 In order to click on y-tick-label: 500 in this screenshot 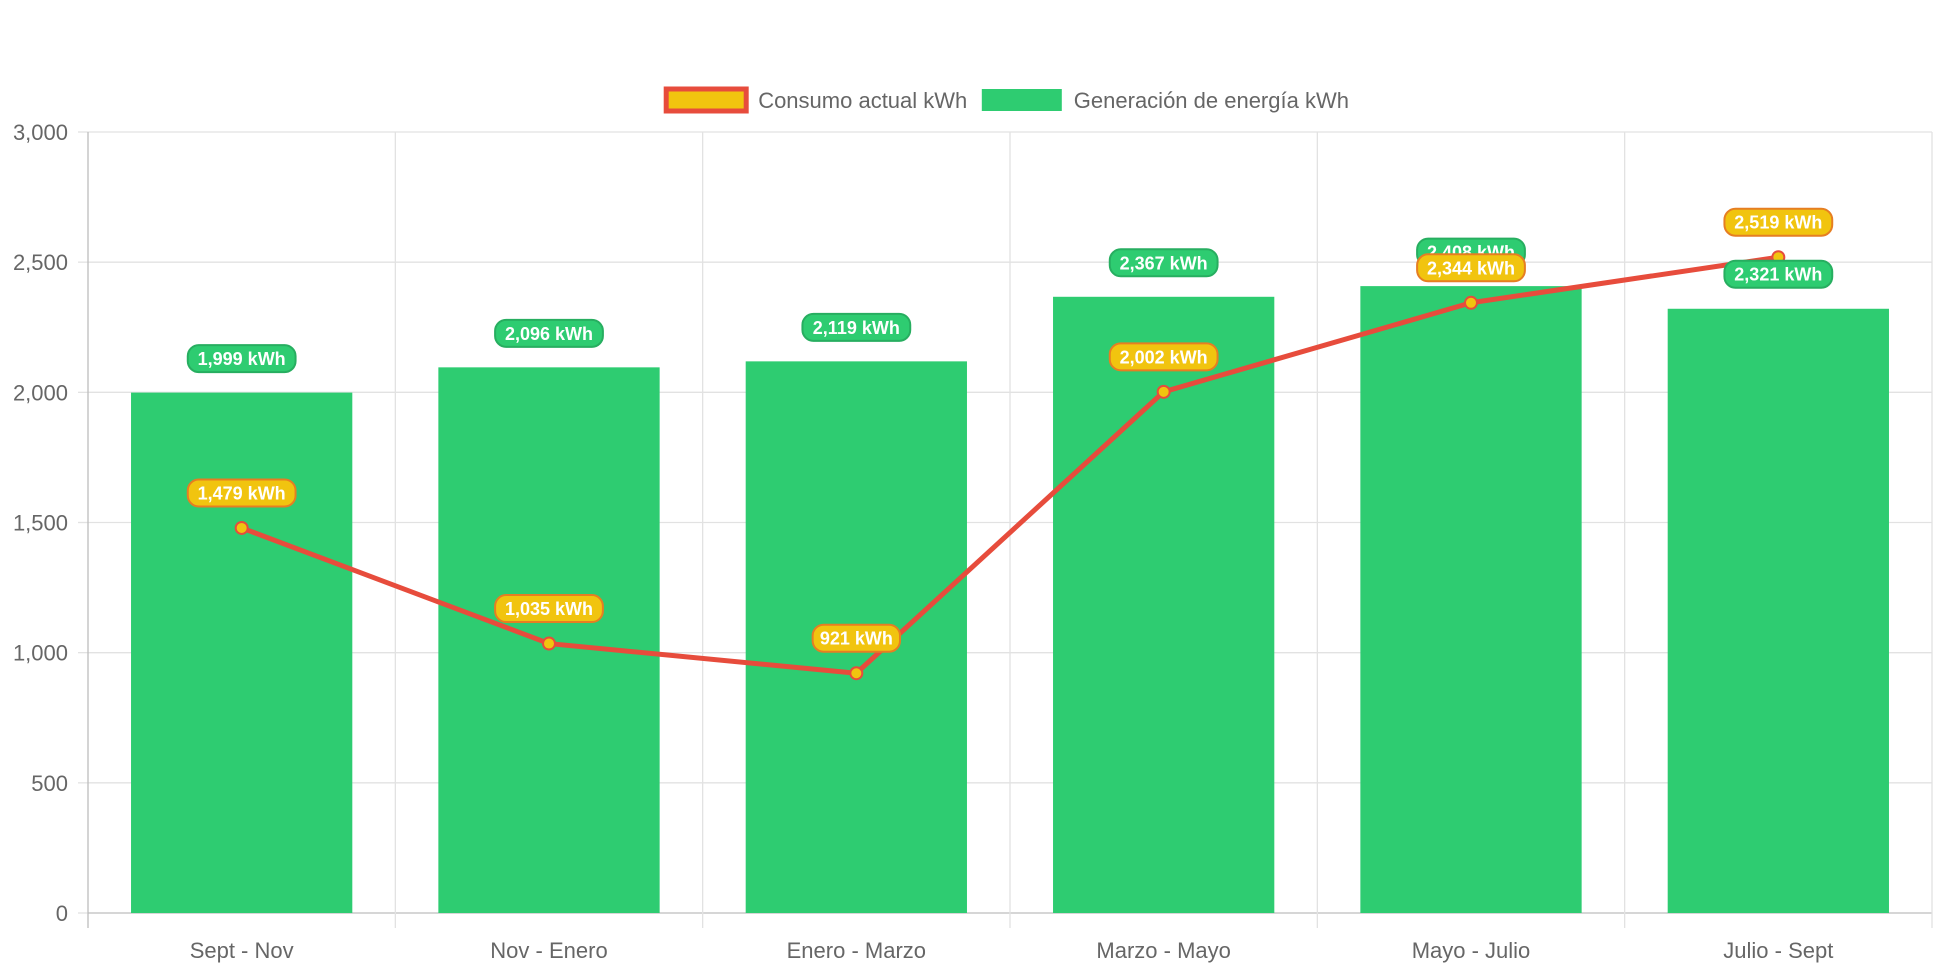, I will do `click(49, 783)`.